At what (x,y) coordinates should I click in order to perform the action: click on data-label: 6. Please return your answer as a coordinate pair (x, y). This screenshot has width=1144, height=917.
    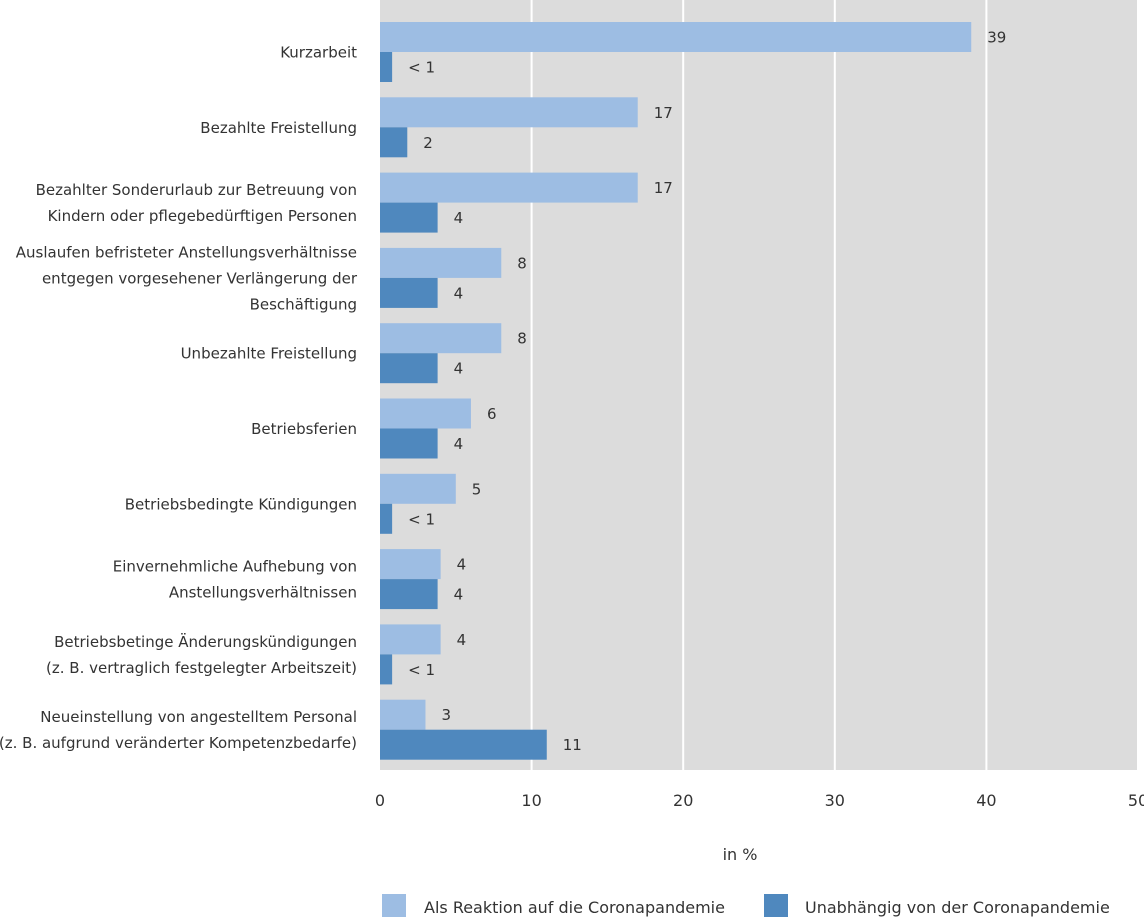
    Looking at the image, I should click on (492, 414).